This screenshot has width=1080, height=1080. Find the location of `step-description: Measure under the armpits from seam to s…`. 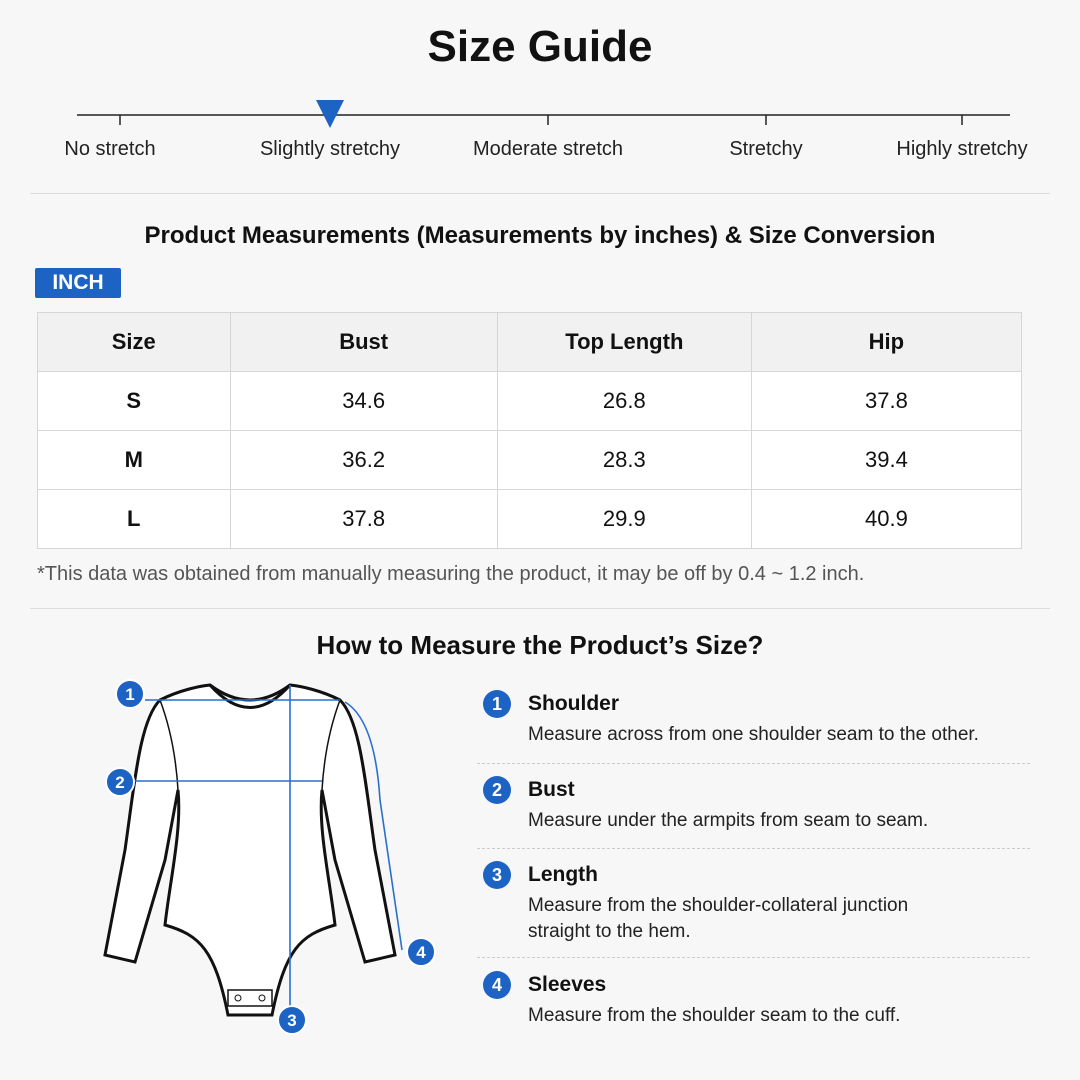

step-description: Measure under the armpits from seam to s… is located at coordinates (728, 821).